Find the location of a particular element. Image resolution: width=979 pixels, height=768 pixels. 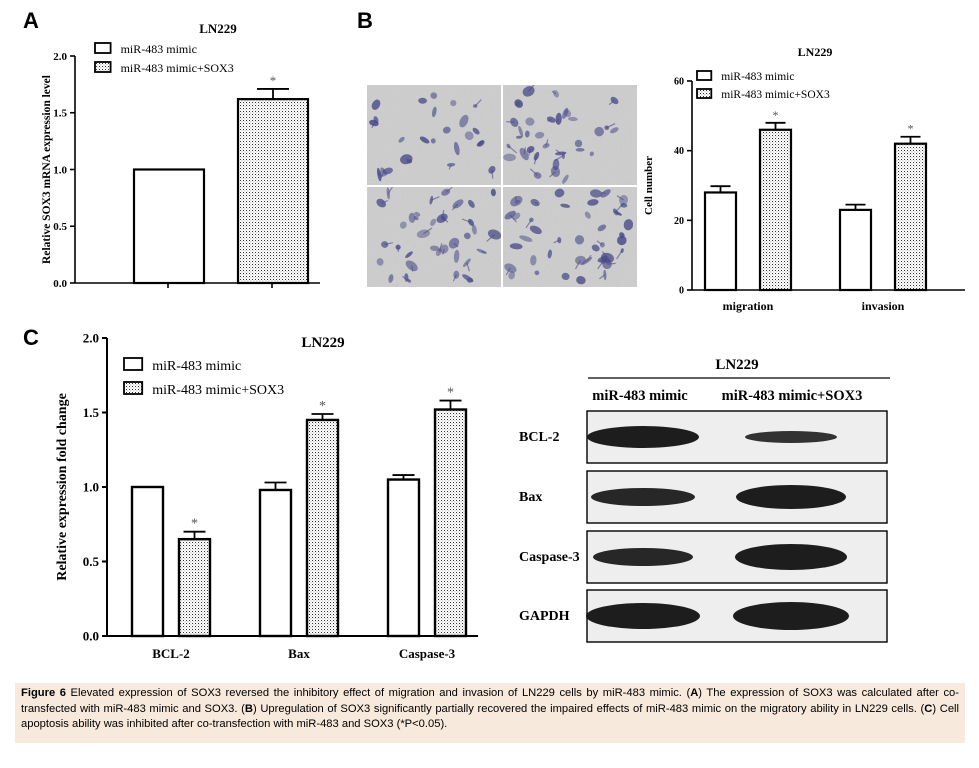

caption-figure-label: Figure 6 is located at coordinates (43, 693).